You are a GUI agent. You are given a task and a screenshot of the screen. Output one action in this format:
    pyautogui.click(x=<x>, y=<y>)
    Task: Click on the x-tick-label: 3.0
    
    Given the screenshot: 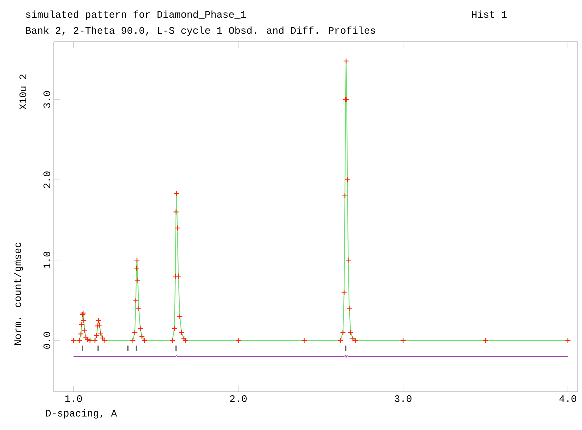 What is the action you would take?
    pyautogui.click(x=403, y=399)
    